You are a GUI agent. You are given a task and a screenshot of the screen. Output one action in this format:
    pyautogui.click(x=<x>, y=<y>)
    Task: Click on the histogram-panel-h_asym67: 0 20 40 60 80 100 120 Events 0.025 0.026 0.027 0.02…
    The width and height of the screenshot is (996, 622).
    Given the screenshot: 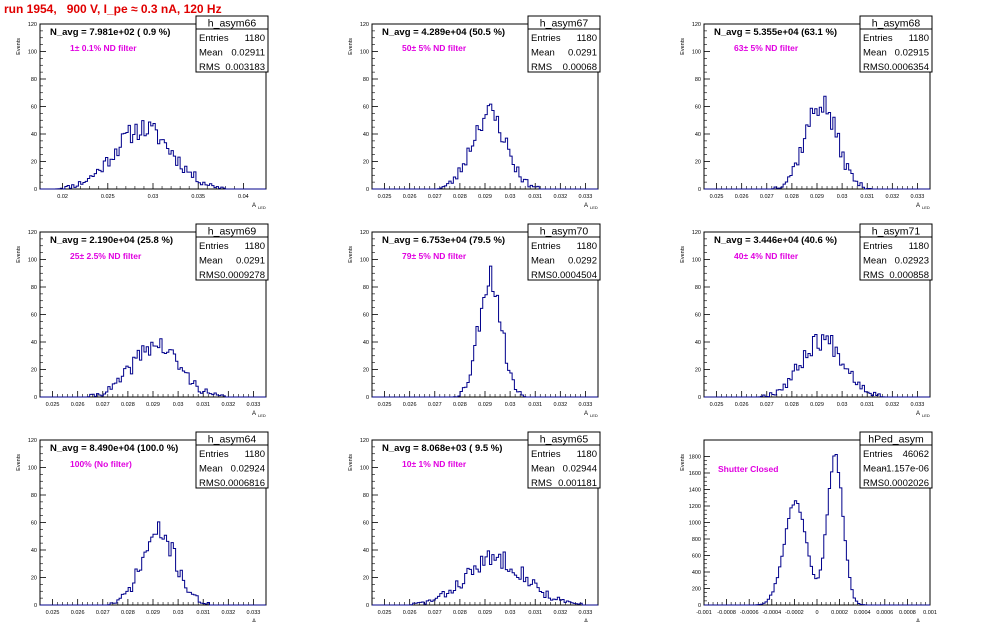 What is the action you would take?
    pyautogui.click(x=474, y=112)
    